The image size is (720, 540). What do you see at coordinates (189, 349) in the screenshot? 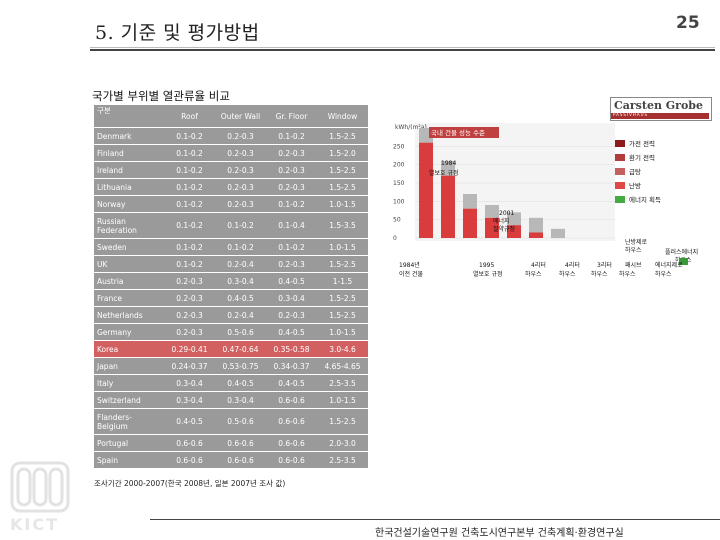
I see `value-cell: 0.29-0.41` at bounding box center [189, 349].